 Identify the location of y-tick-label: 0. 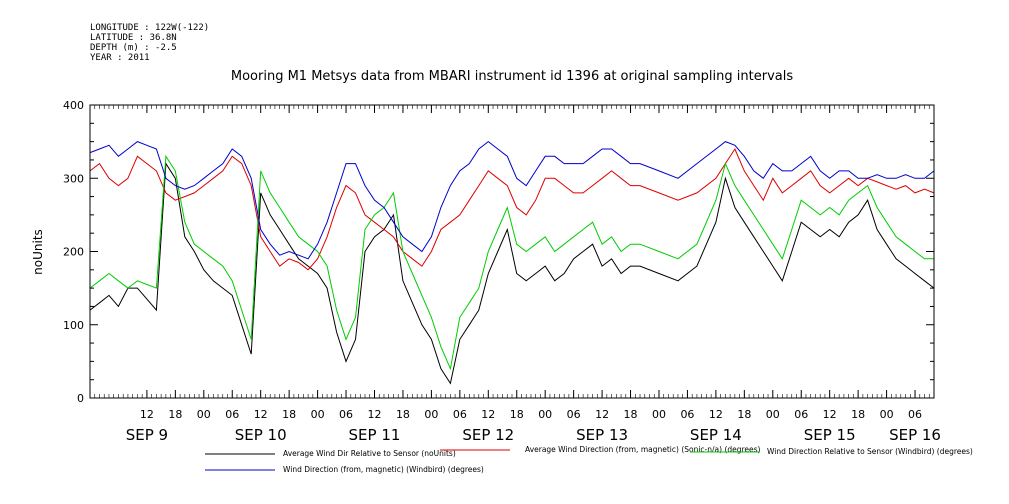
(80, 398).